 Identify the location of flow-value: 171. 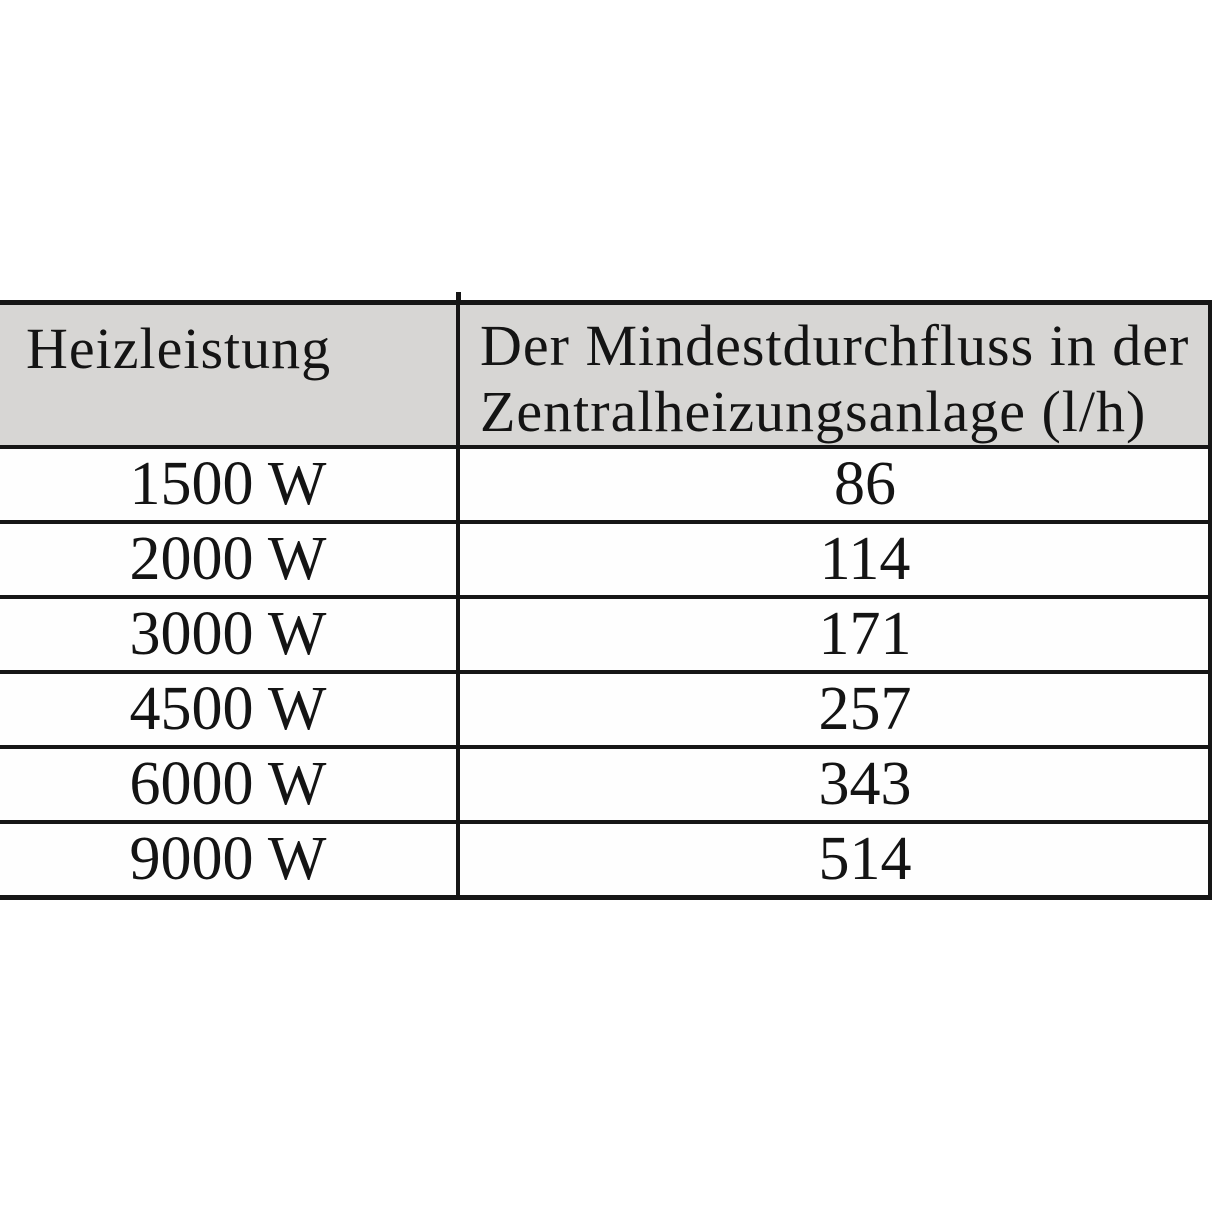
(834, 635).